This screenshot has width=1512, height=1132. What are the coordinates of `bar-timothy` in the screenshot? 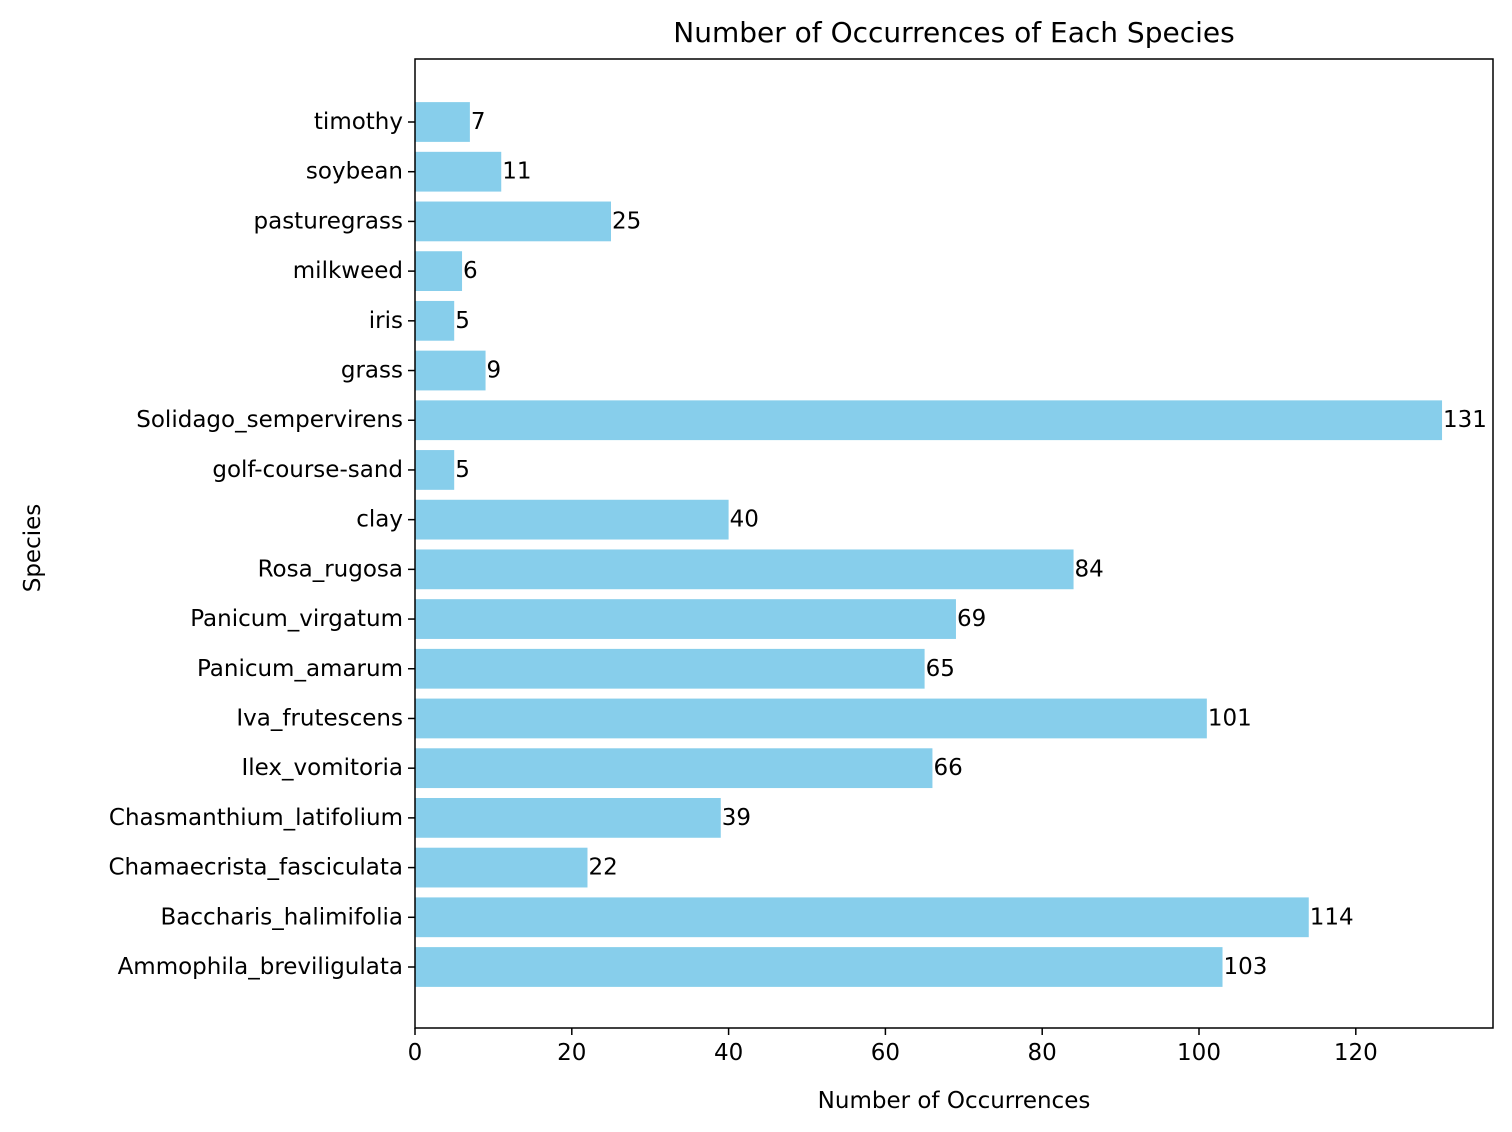 It's located at (442, 122).